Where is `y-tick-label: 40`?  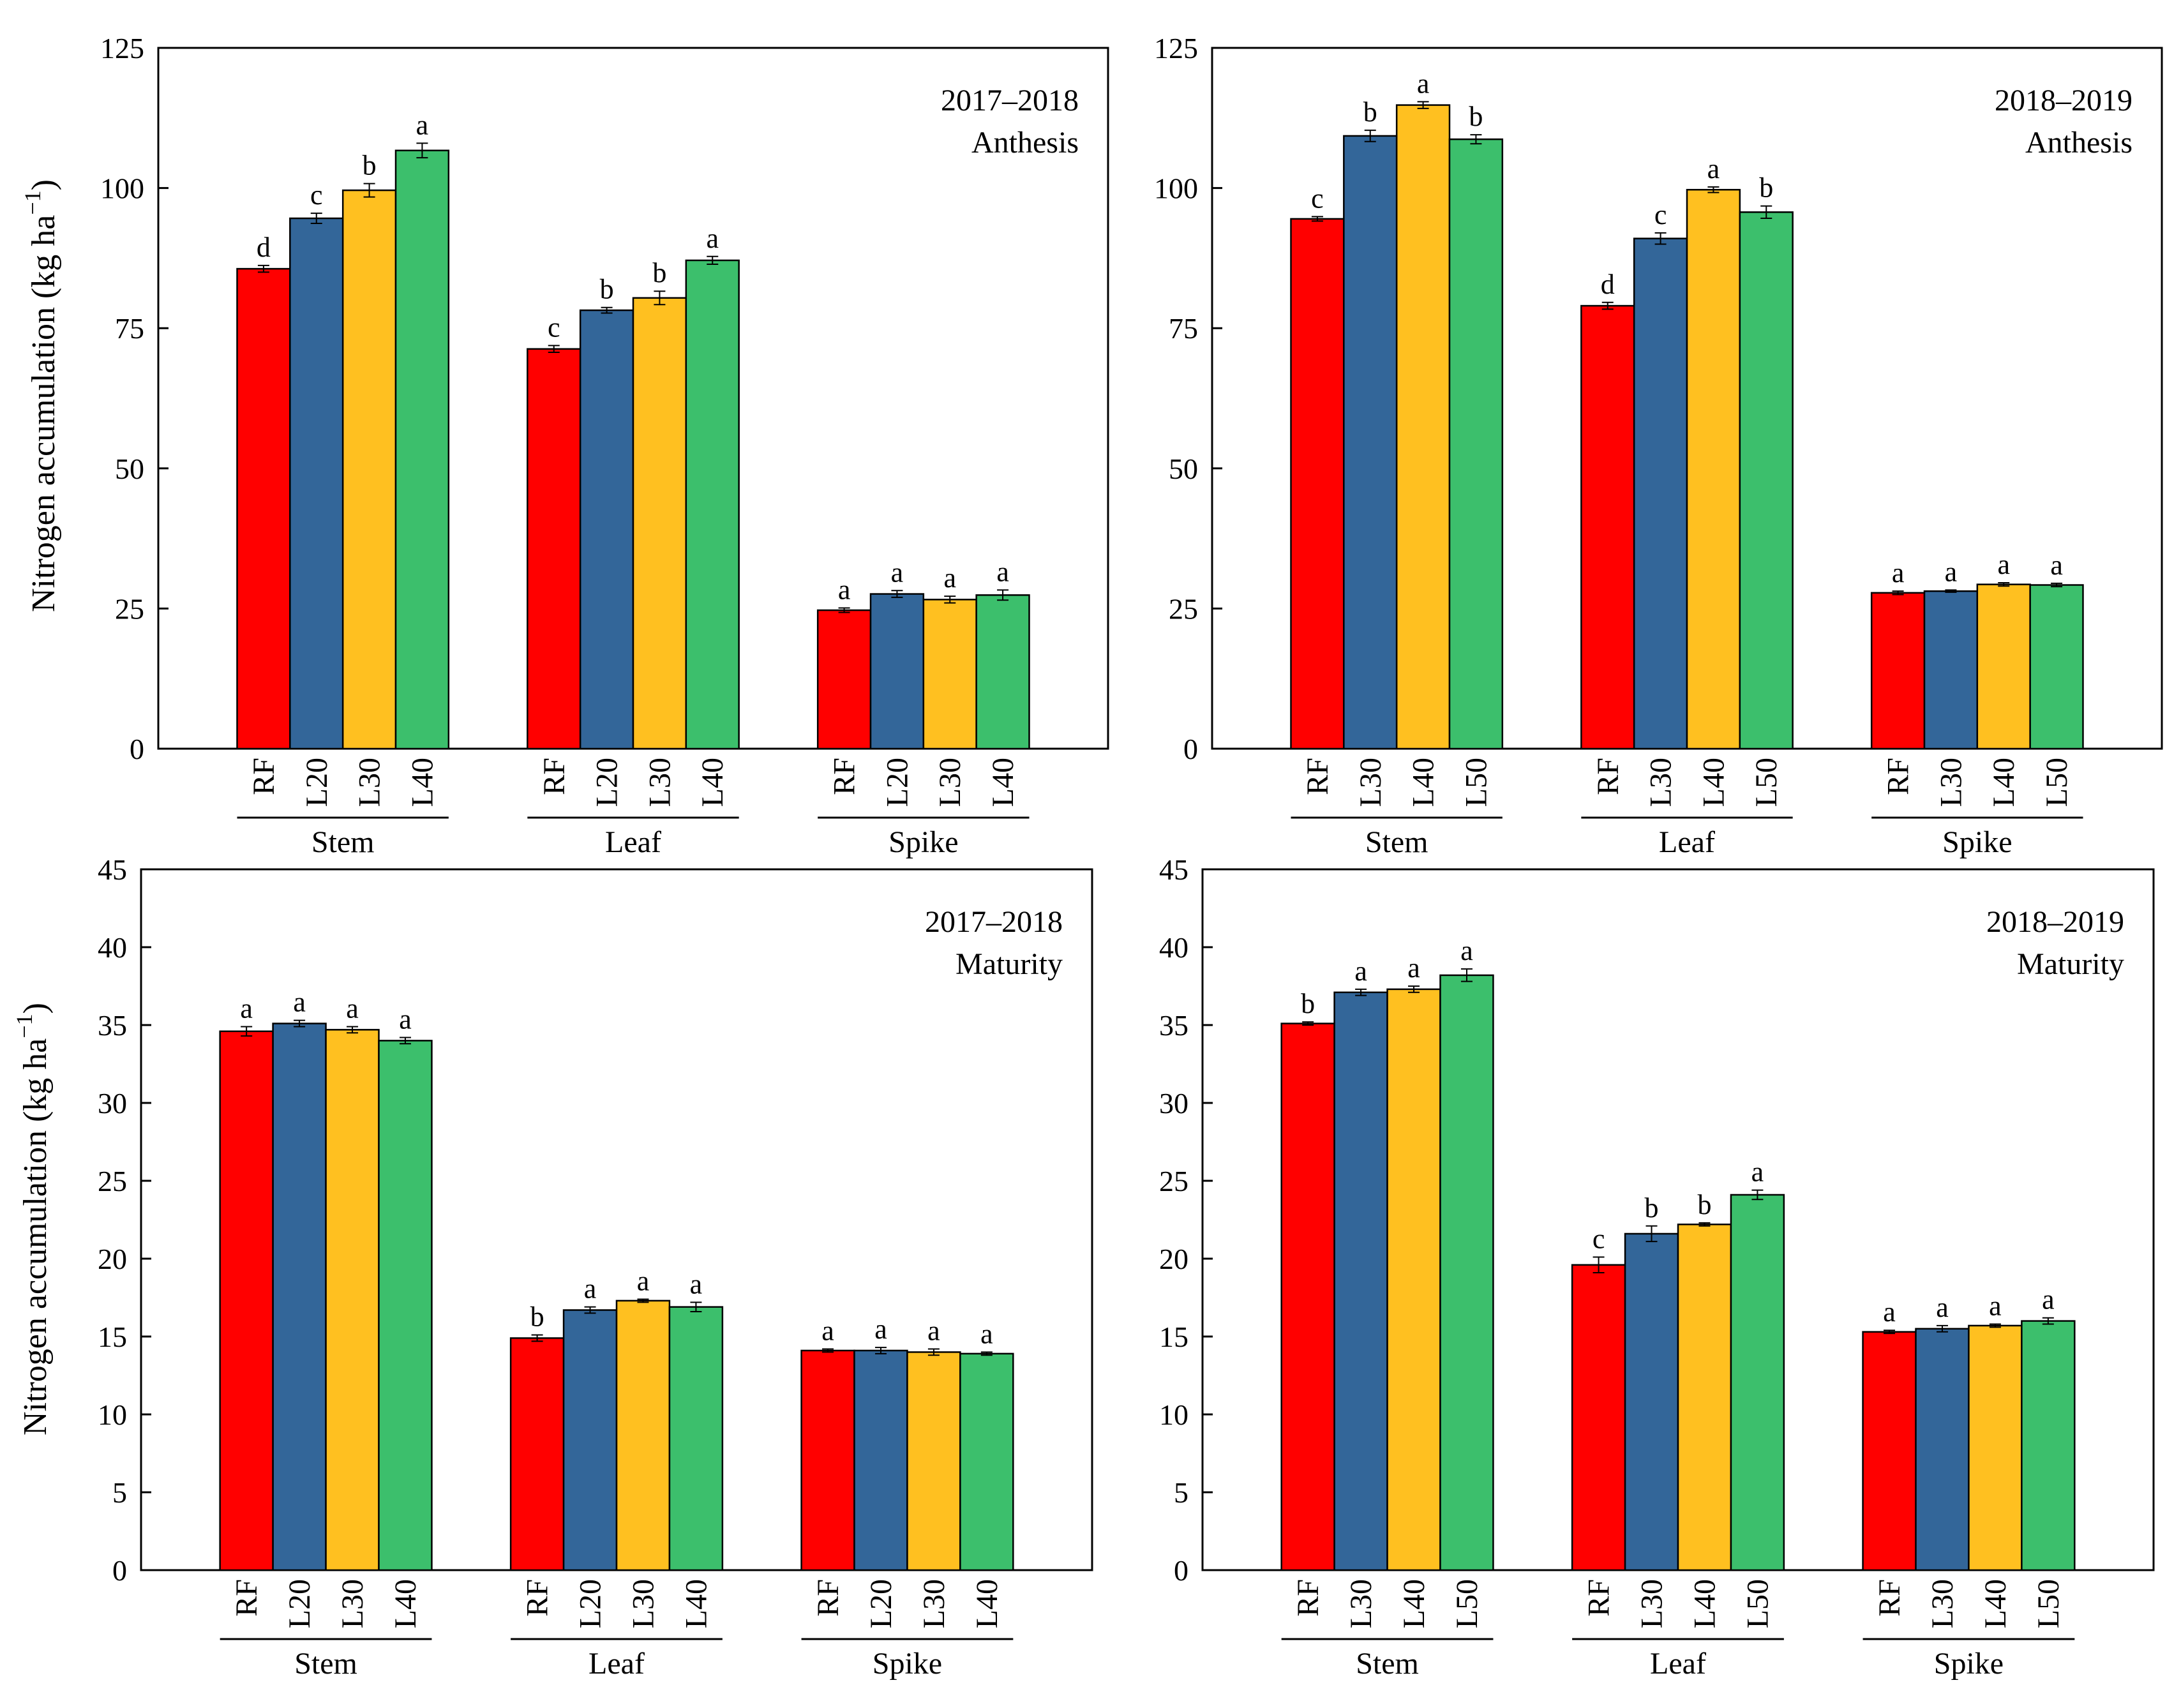 y-tick-label: 40 is located at coordinates (1173, 947).